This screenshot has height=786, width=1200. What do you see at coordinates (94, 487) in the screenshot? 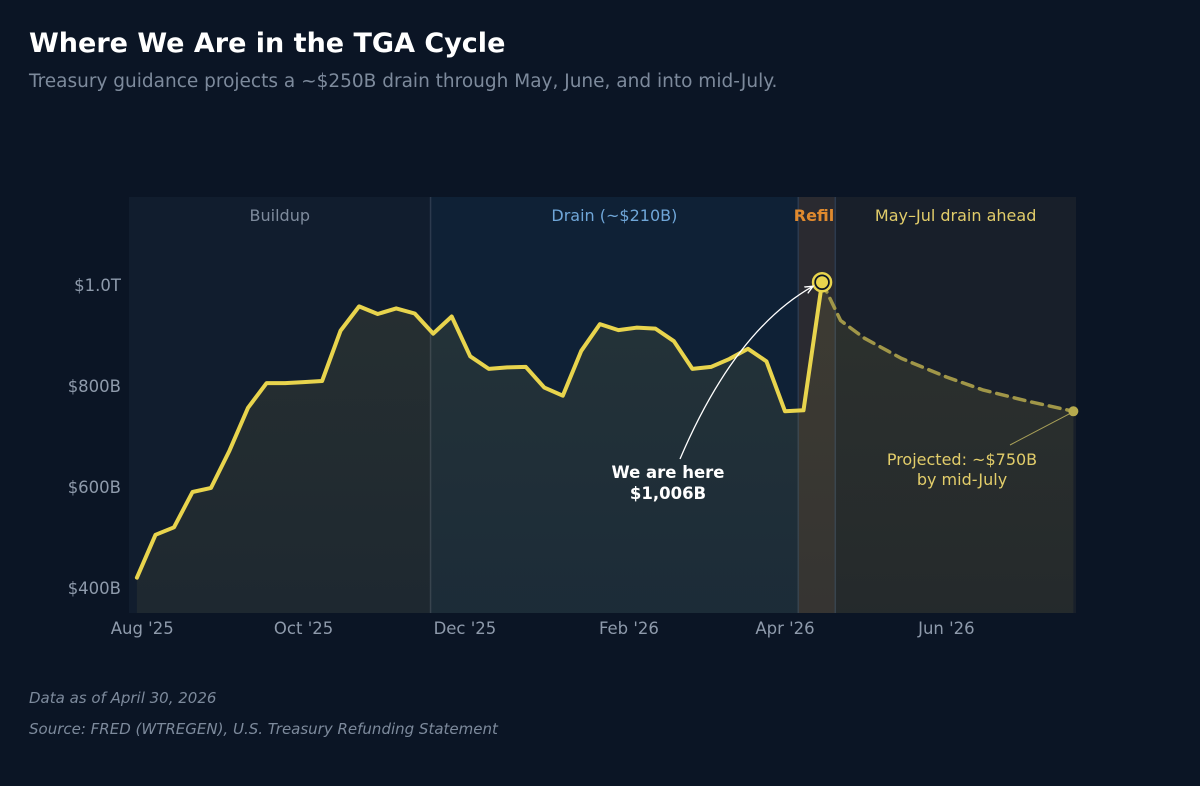
I see `y-tick-label-2: $600B` at bounding box center [94, 487].